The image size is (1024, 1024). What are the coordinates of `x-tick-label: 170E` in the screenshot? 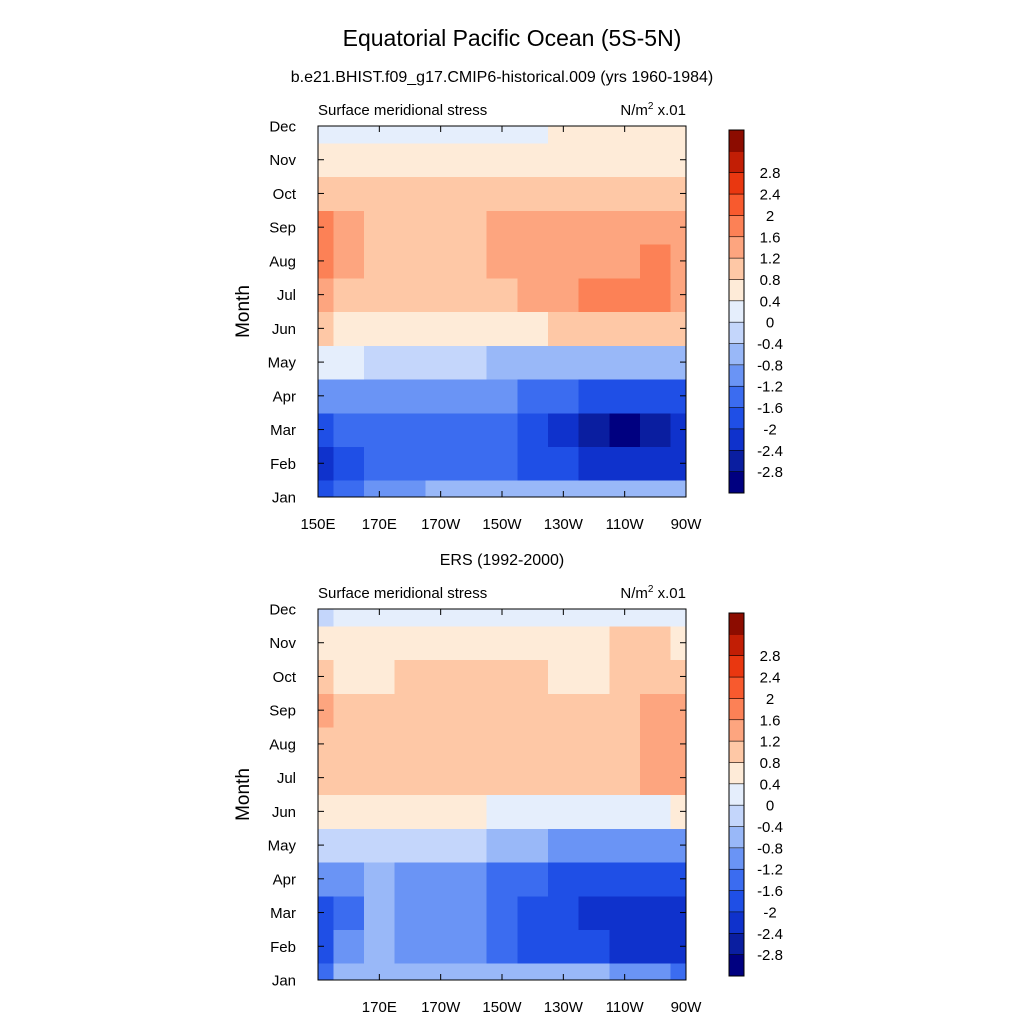 It's located at (379, 1007).